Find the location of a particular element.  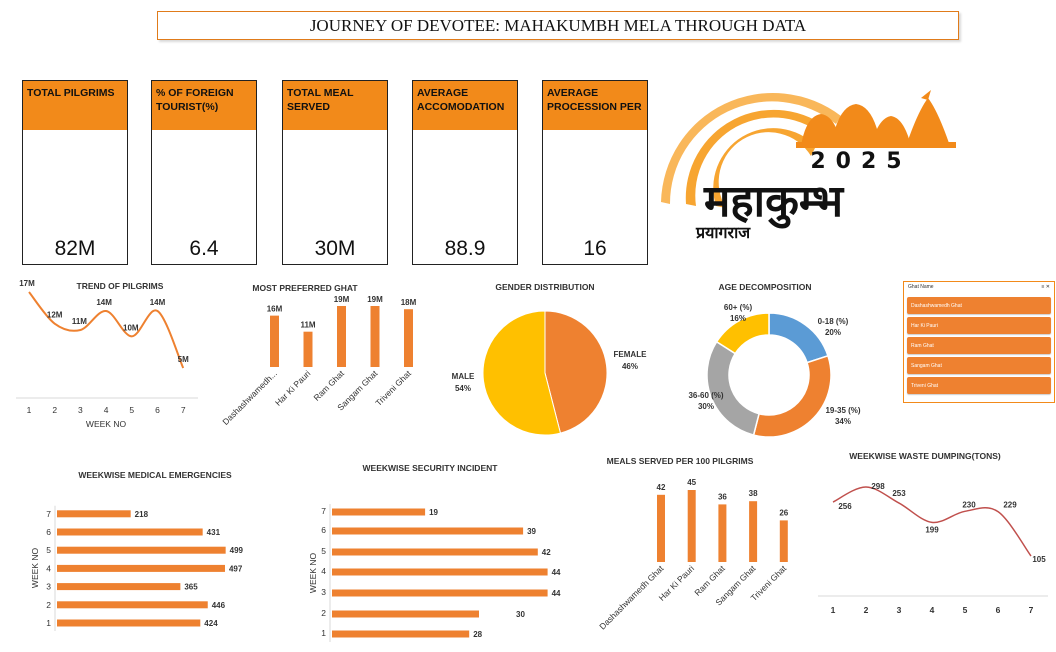

data-label: 39 is located at coordinates (531, 531).